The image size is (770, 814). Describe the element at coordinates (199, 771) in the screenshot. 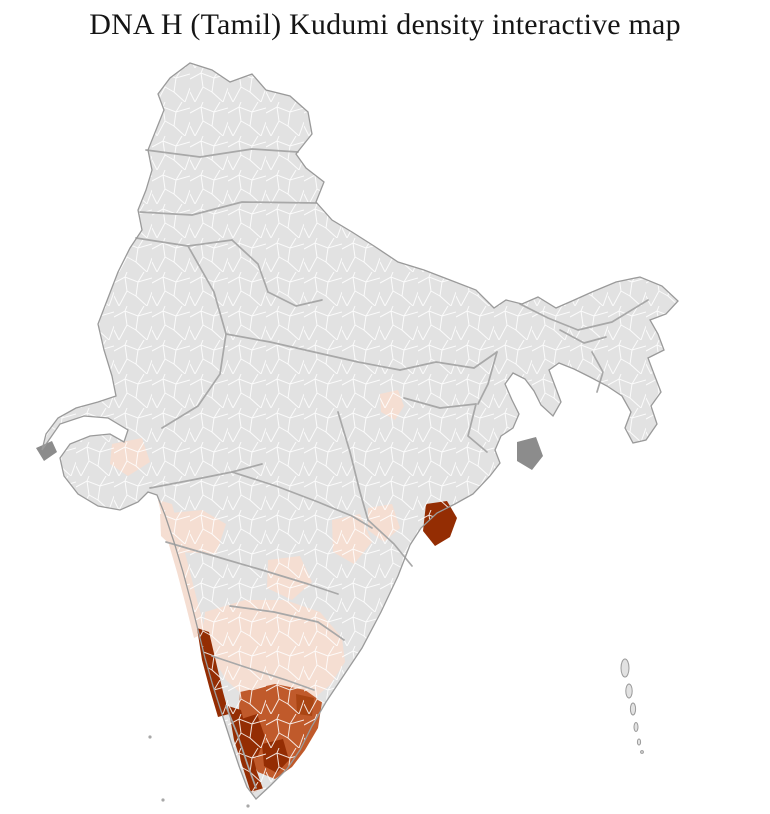

I see `scattered-small-islands` at that location.